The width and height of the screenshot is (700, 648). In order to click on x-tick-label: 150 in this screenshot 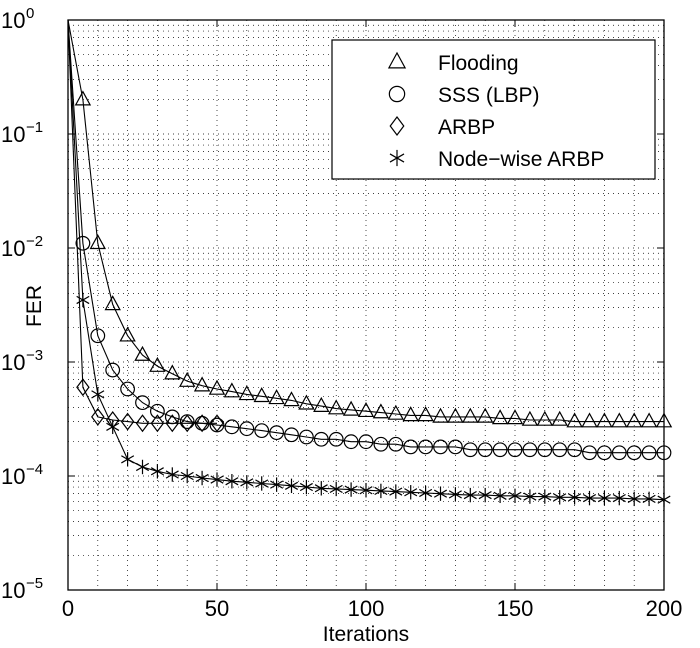, I will do `click(515, 608)`.